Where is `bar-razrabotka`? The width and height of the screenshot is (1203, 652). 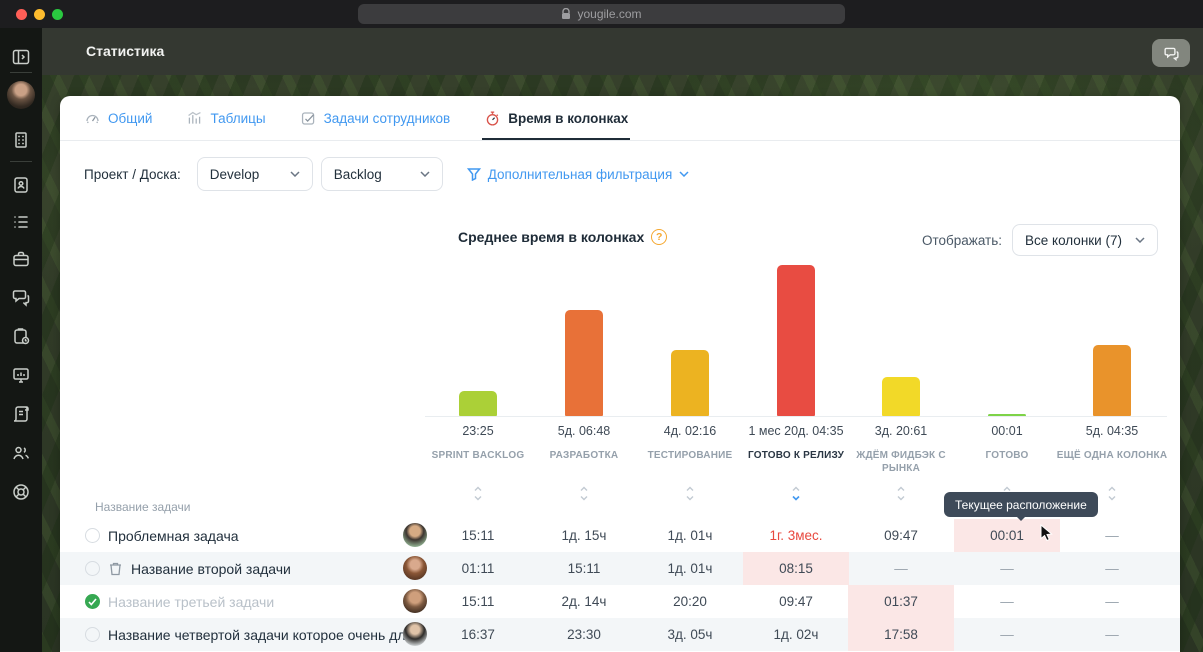 bar-razrabotka is located at coordinates (584, 363).